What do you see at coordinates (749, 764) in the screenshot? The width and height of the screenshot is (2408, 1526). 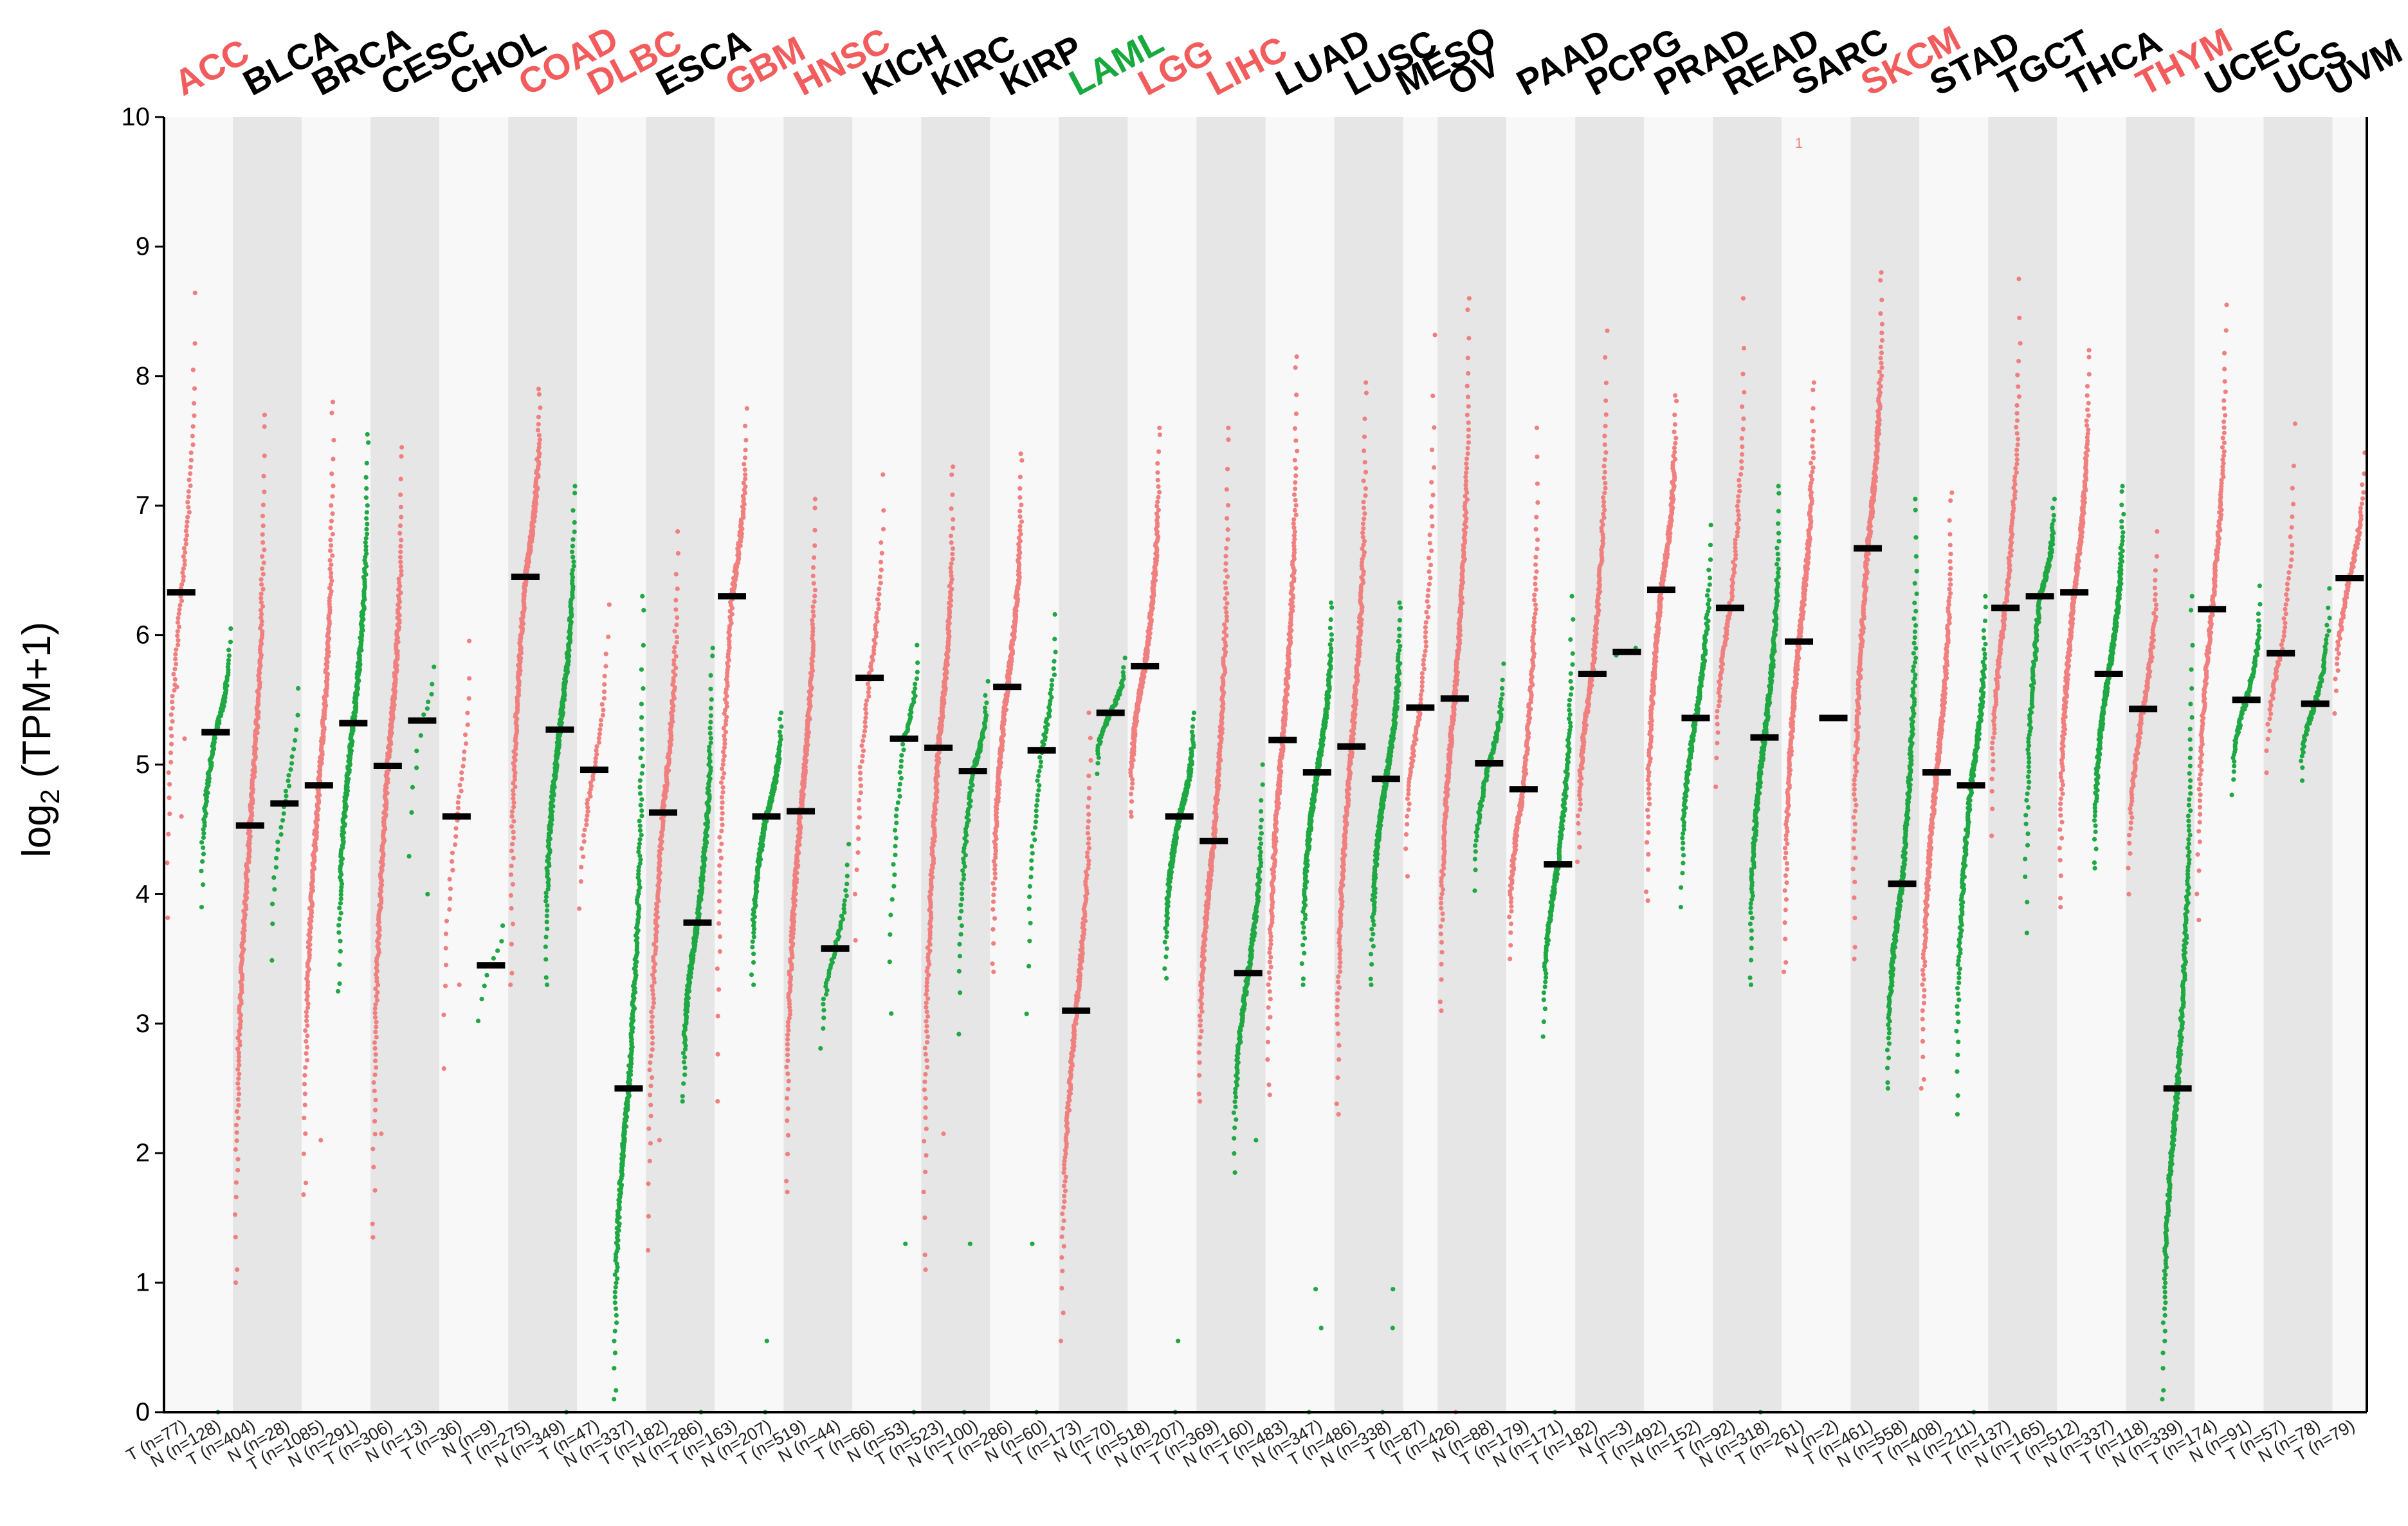 I see `band-gbm` at bounding box center [749, 764].